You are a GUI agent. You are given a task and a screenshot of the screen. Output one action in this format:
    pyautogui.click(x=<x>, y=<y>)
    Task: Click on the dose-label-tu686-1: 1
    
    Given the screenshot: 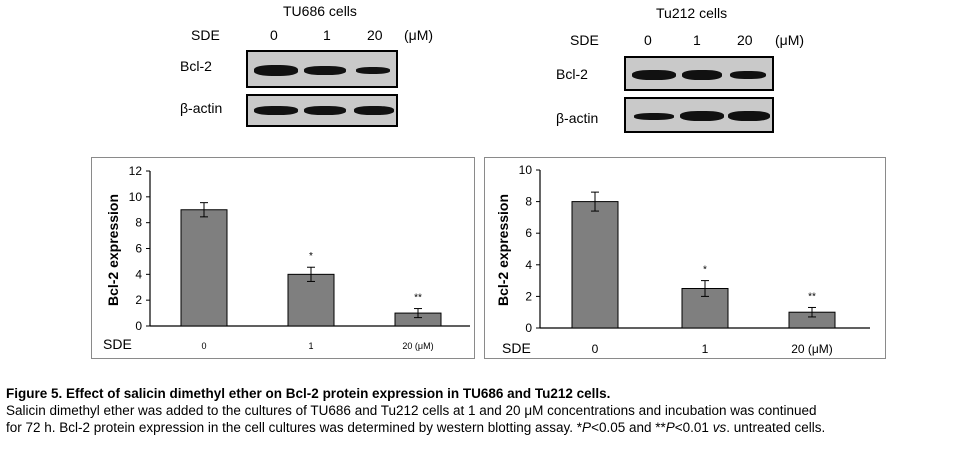 What is the action you would take?
    pyautogui.click(x=327, y=35)
    